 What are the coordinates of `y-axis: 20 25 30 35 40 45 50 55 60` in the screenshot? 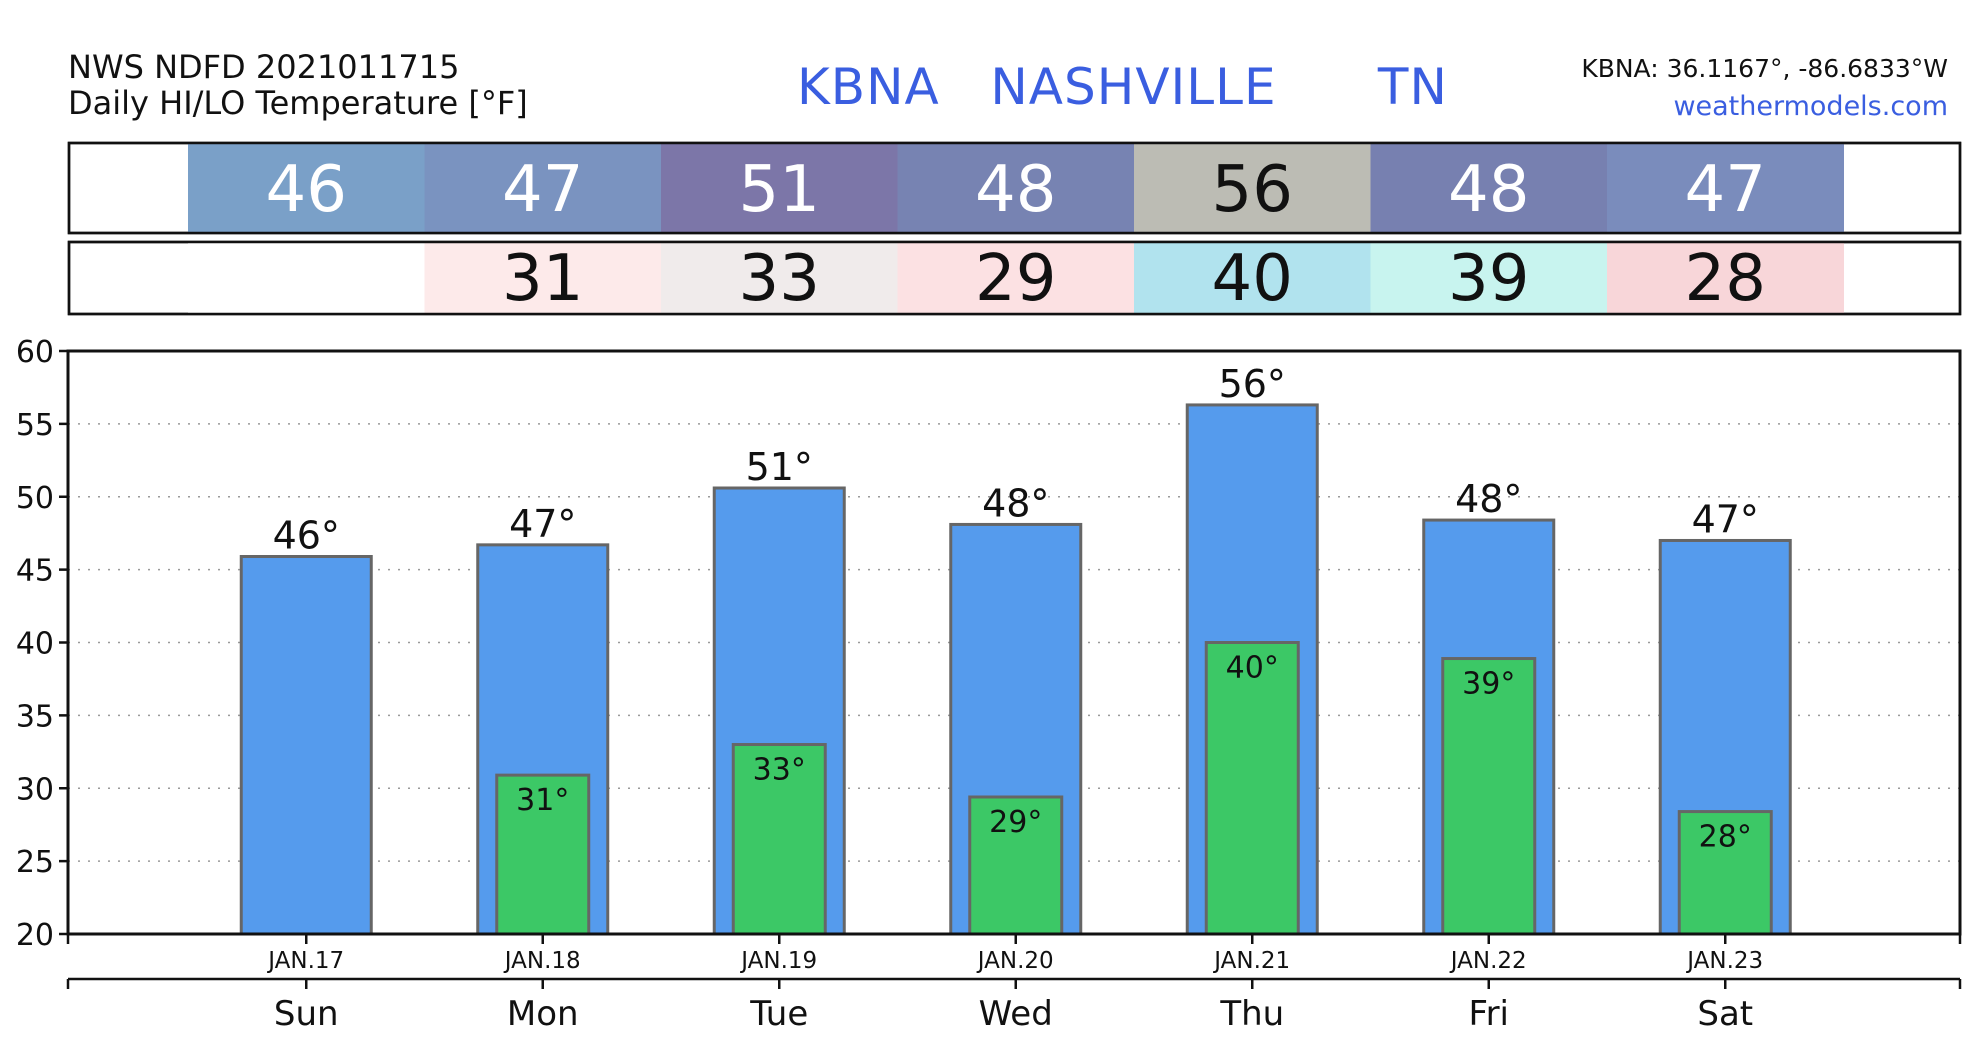 It's located at (42, 644).